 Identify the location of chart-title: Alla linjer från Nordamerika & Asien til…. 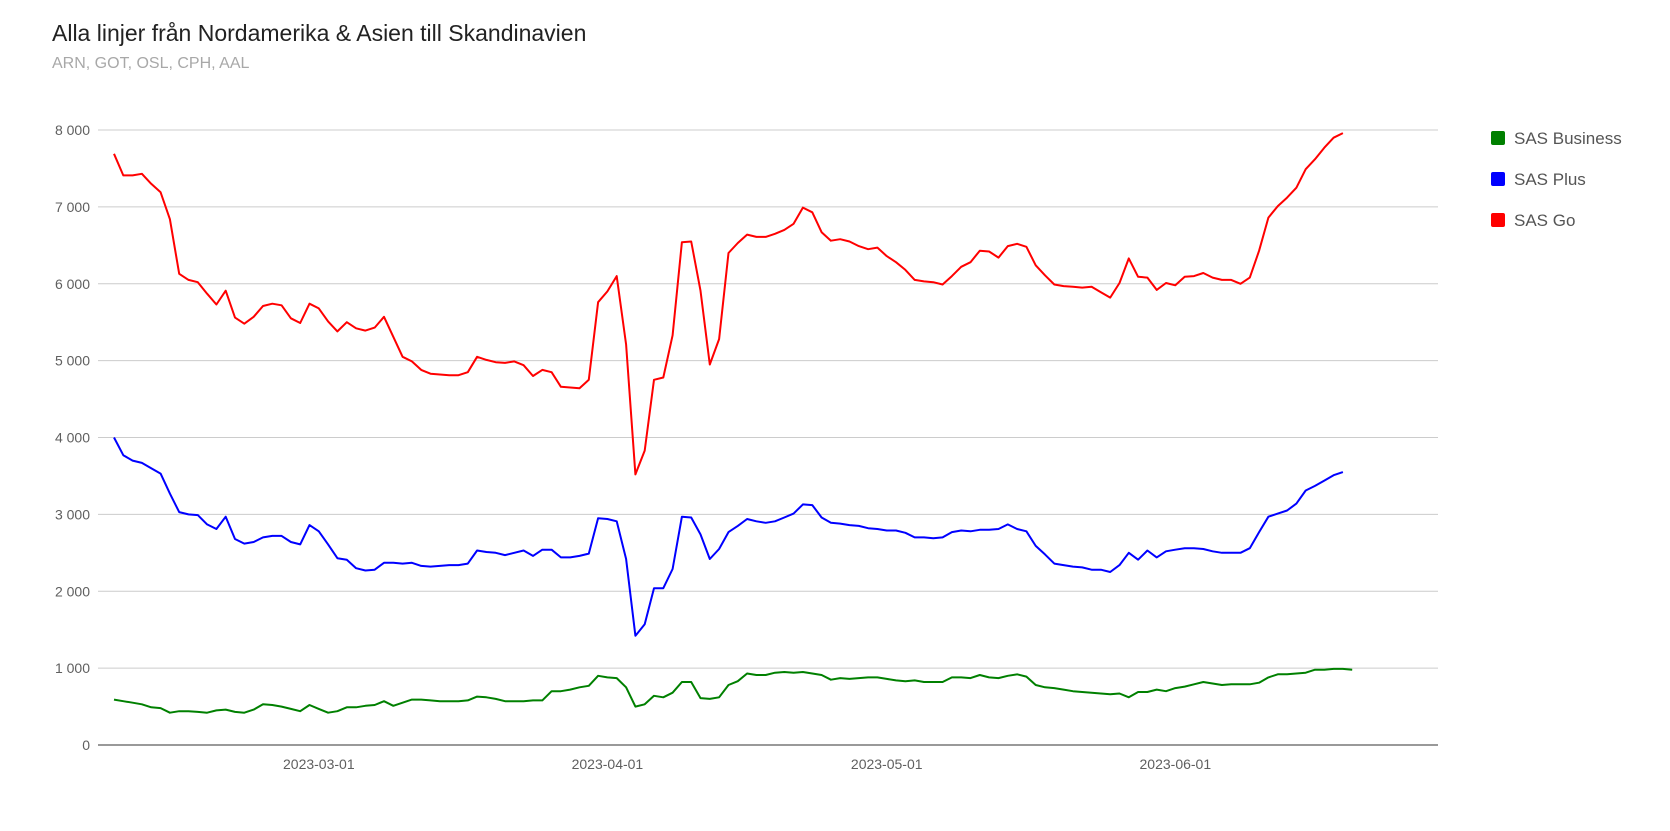
(319, 33).